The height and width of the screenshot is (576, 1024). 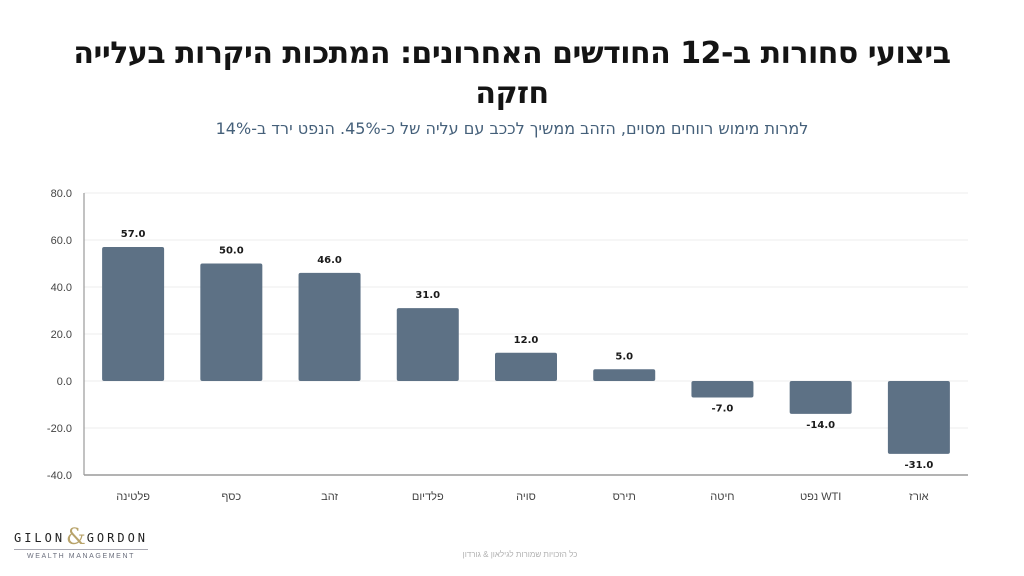 I want to click on logo-ampersand: &, so click(x=76, y=537).